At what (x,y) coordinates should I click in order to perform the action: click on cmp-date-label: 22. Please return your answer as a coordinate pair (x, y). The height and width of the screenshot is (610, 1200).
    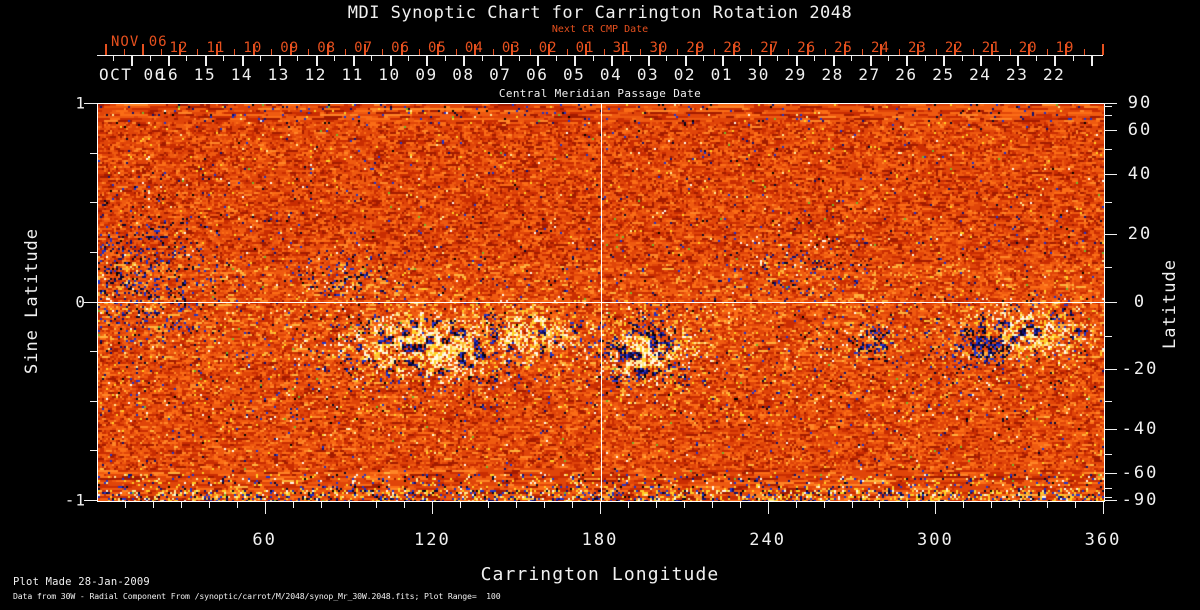
    Looking at the image, I should click on (1054, 74).